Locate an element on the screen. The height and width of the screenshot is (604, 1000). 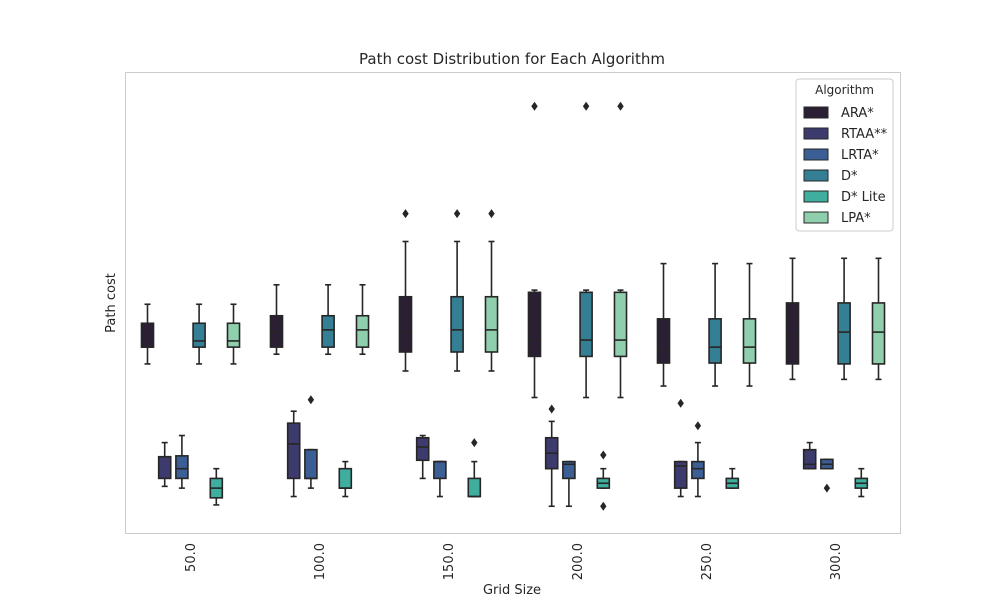
legend: Algorithm ARA* RTAA** LRTA* D* D* Lite LPA* is located at coordinates (844, 155).